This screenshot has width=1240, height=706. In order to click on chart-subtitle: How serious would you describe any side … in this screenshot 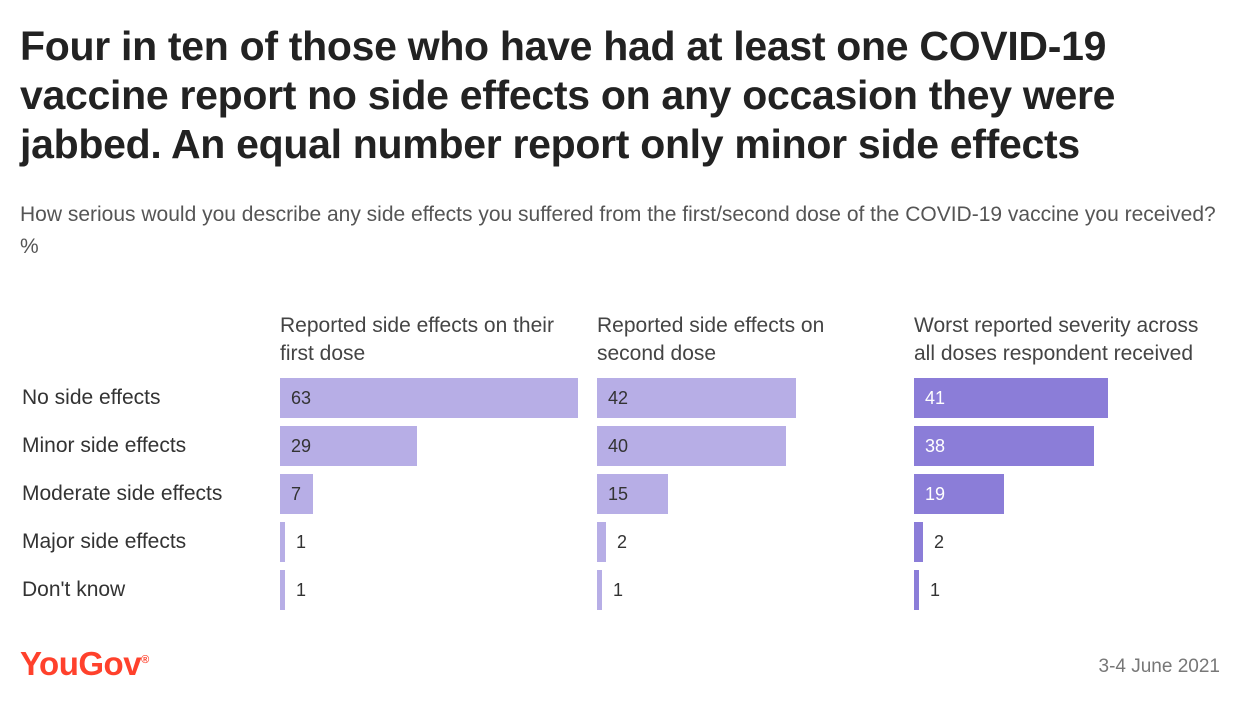, I will do `click(618, 230)`.